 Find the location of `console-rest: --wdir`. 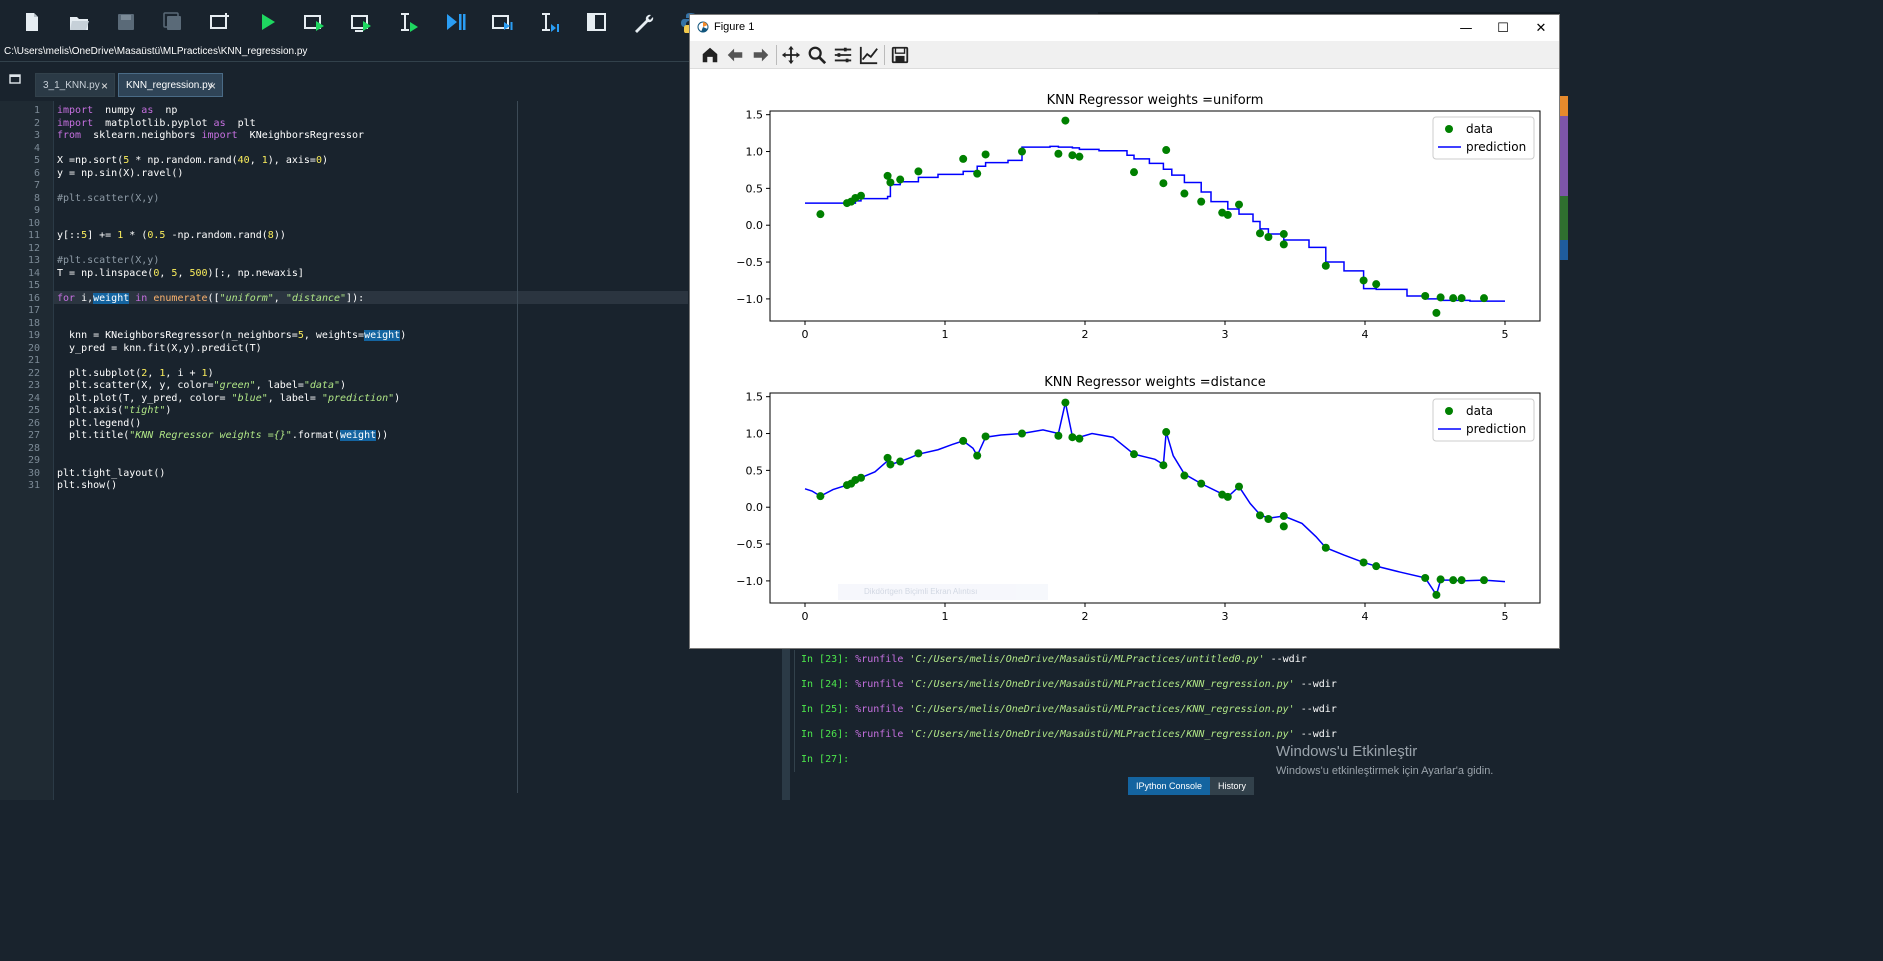

console-rest: --wdir is located at coordinates (1315, 734).